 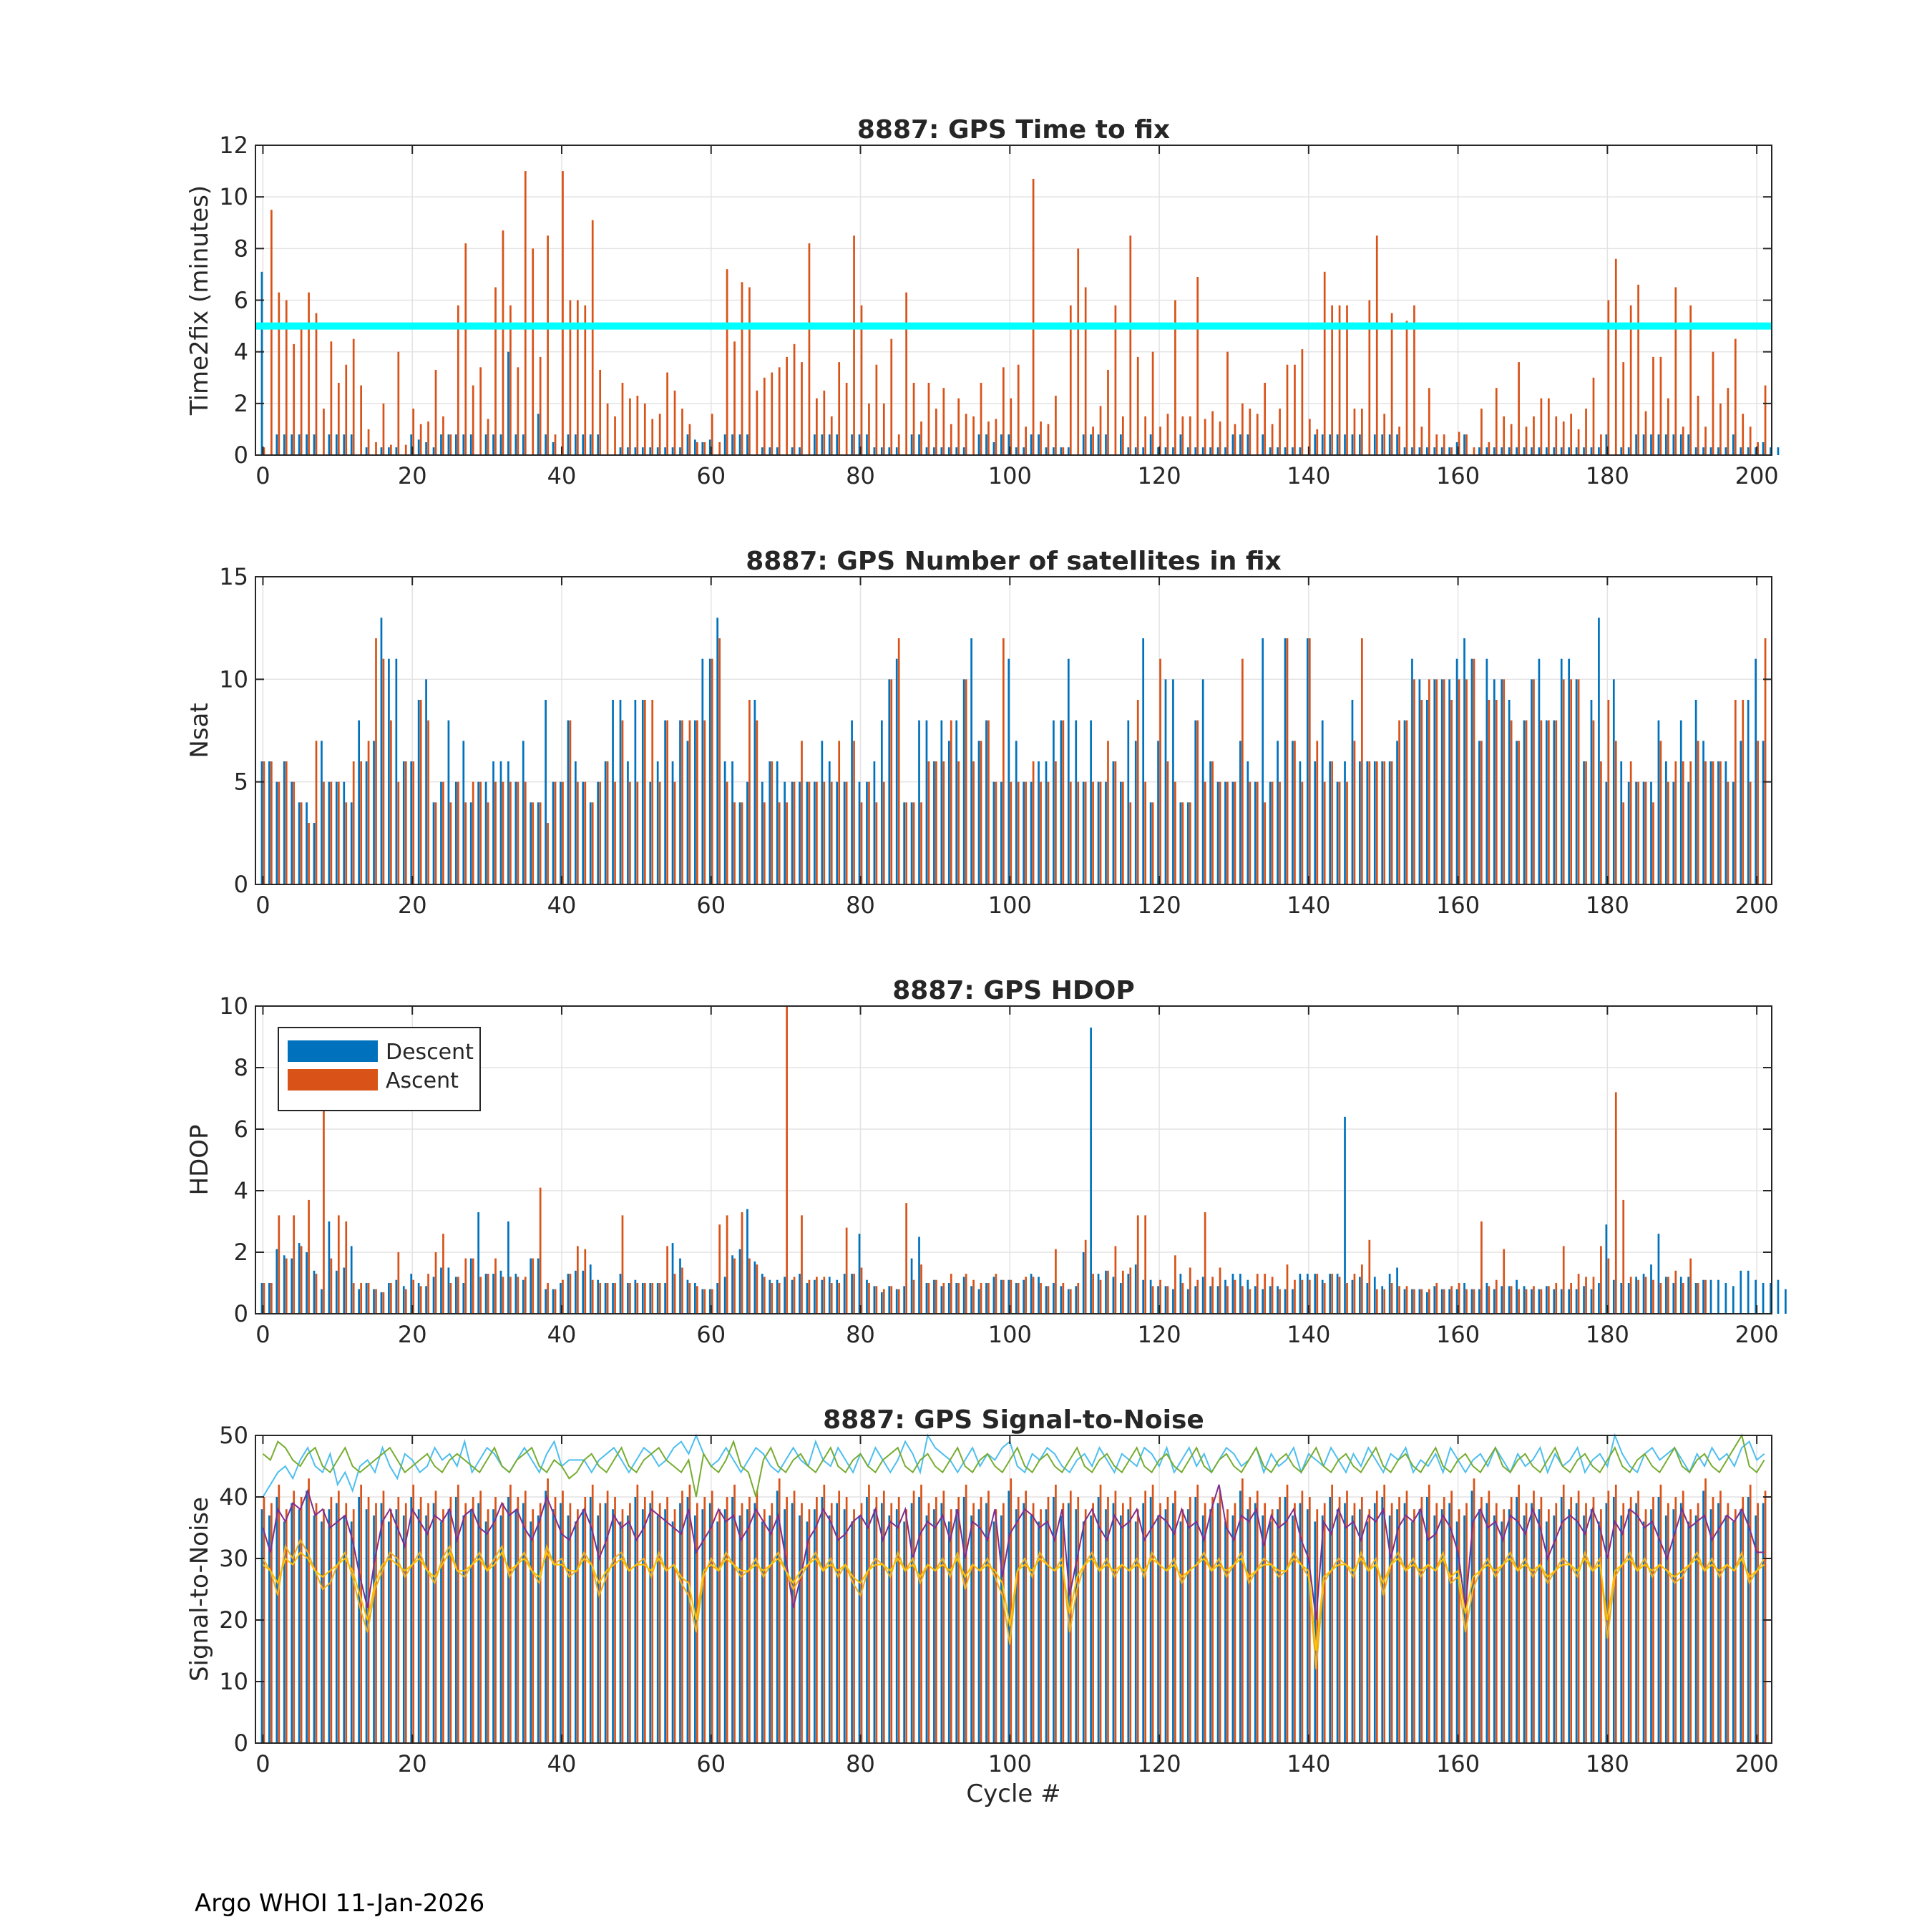 What do you see at coordinates (1607, 905) in the screenshot?
I see `x-tick-label: 180` at bounding box center [1607, 905].